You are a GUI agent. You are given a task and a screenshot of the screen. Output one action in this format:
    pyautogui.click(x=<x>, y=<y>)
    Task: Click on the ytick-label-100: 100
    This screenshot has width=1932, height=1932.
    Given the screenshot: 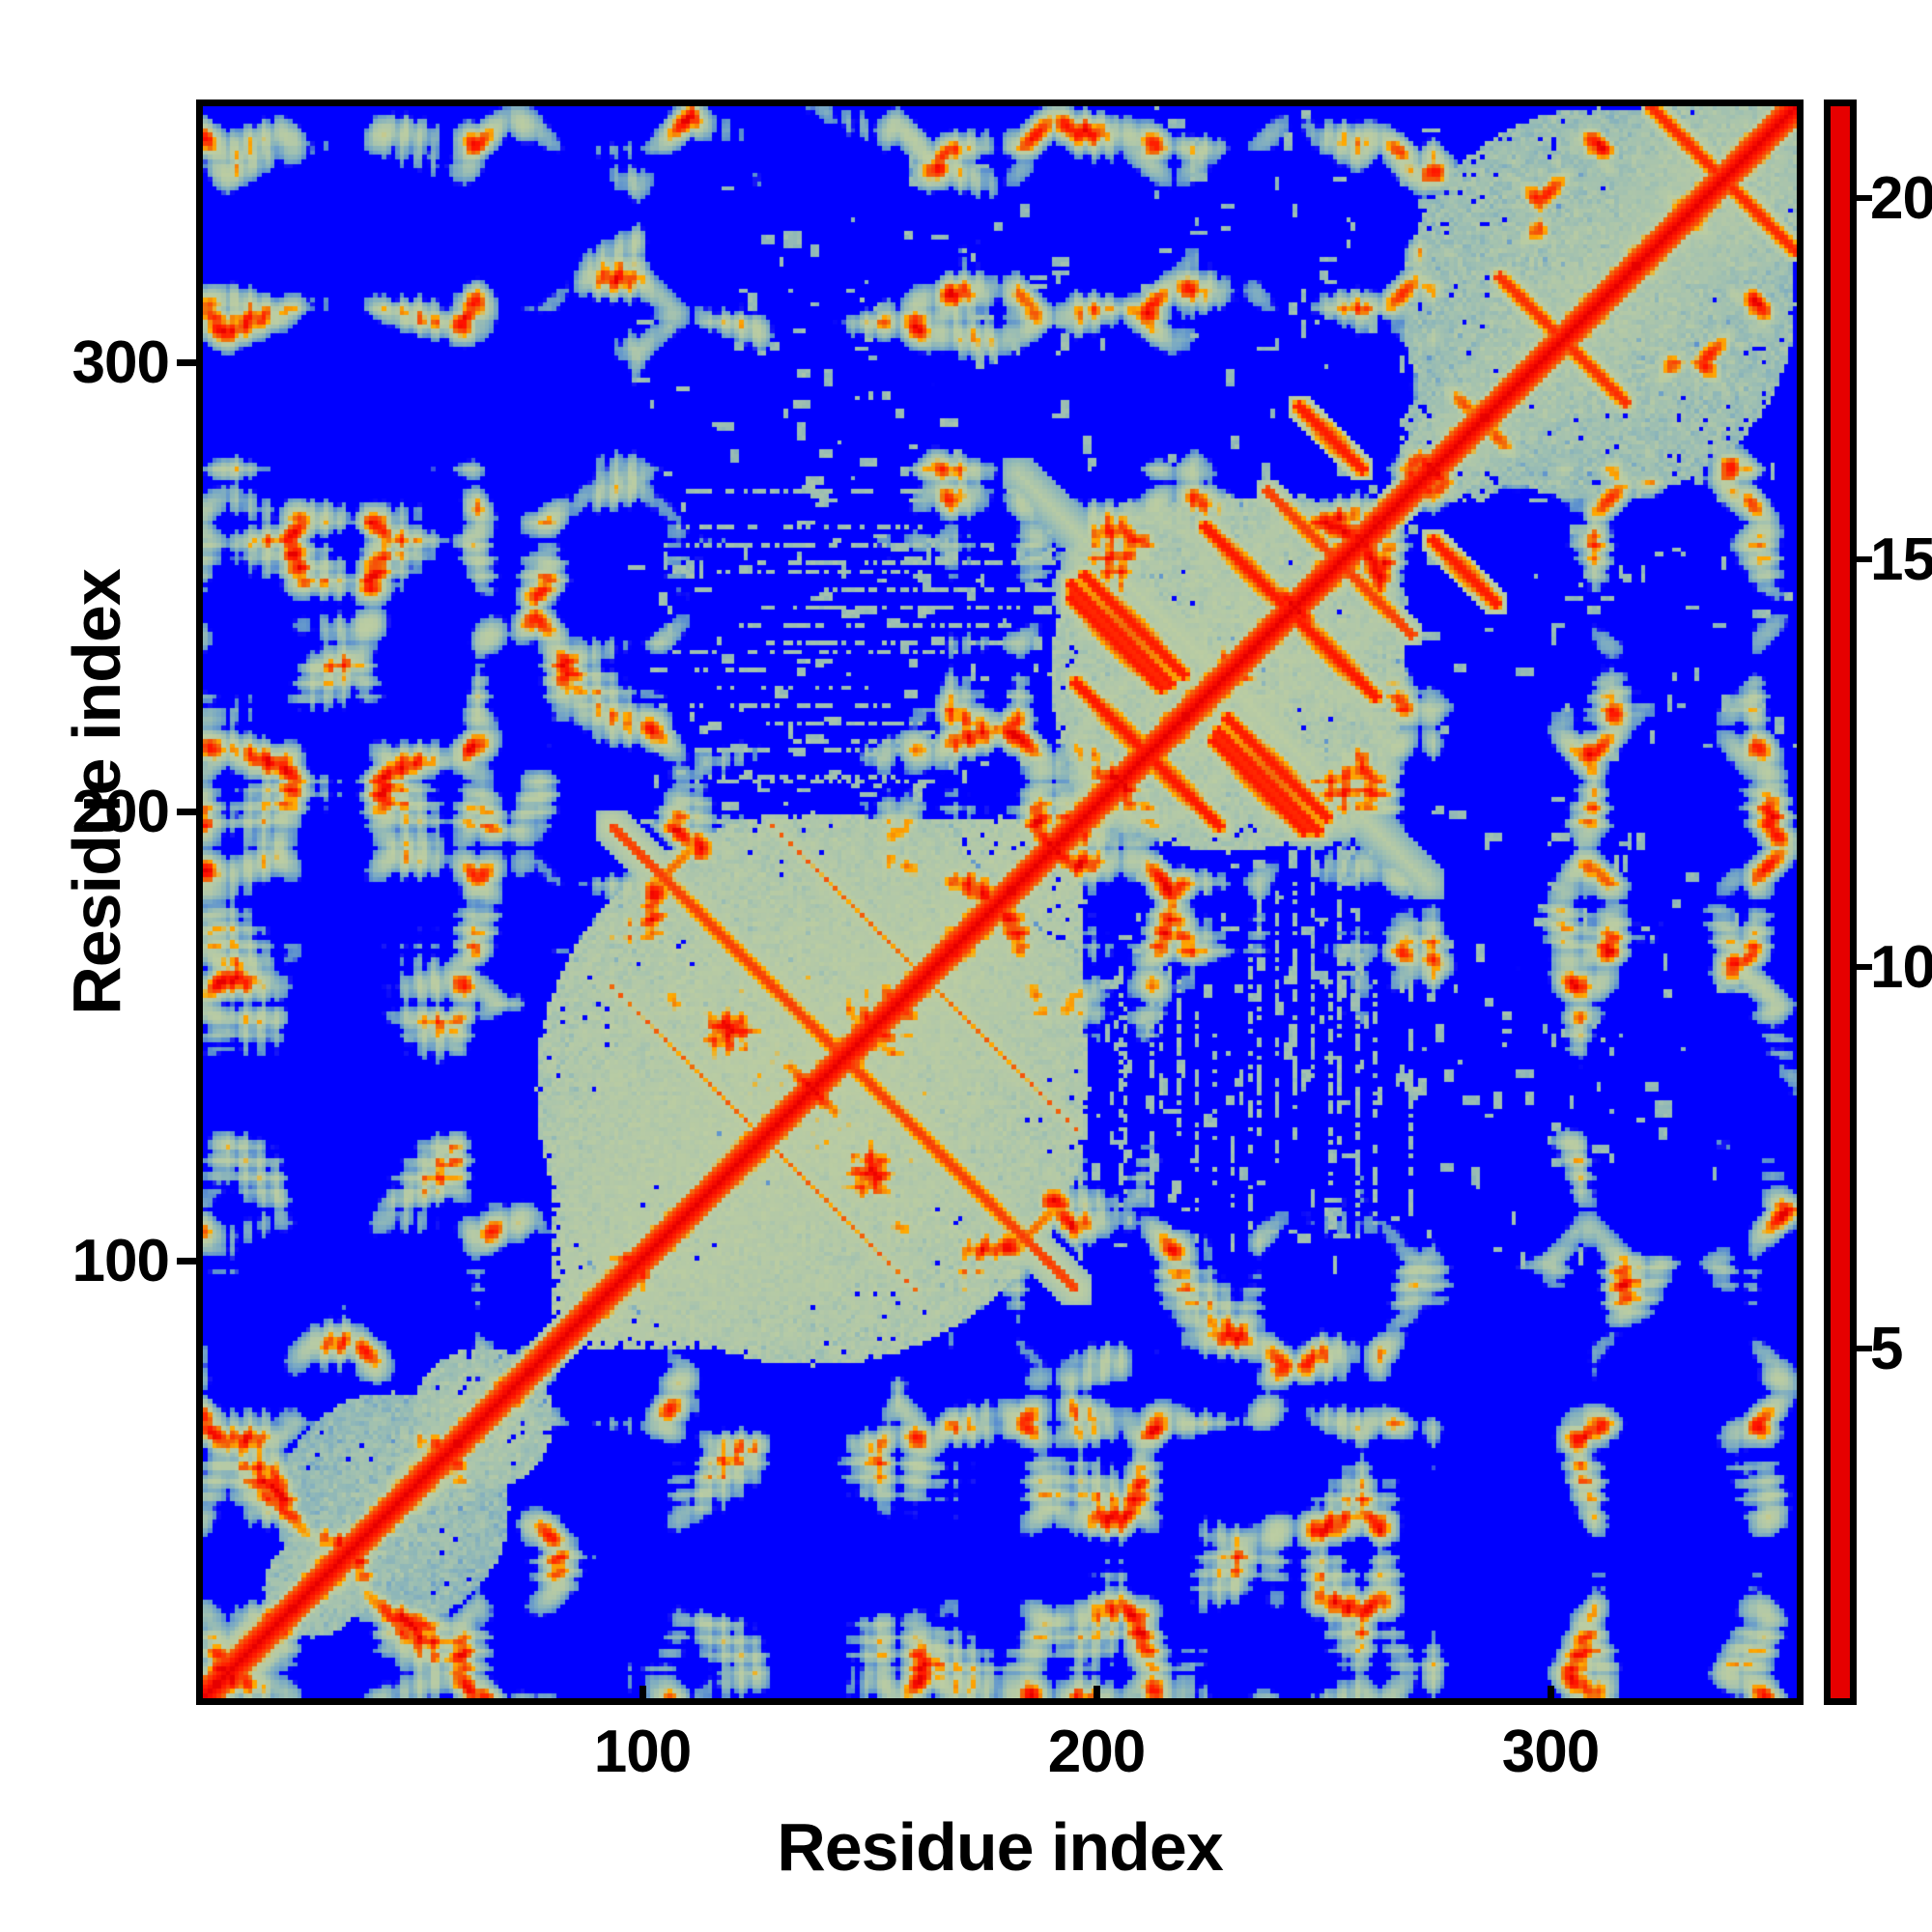 What is the action you would take?
    pyautogui.click(x=120, y=1261)
    